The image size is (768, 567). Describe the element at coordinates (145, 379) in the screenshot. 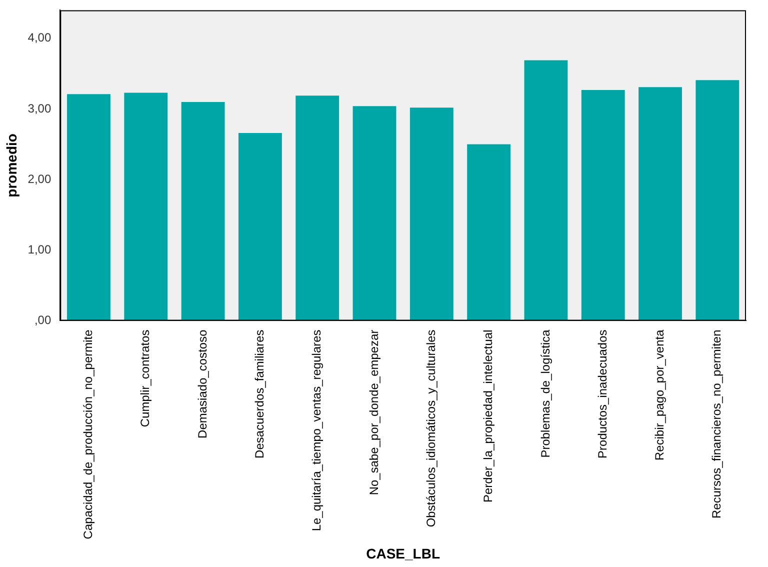

I see `x-tick-label: Cumplir_contratos` at that location.